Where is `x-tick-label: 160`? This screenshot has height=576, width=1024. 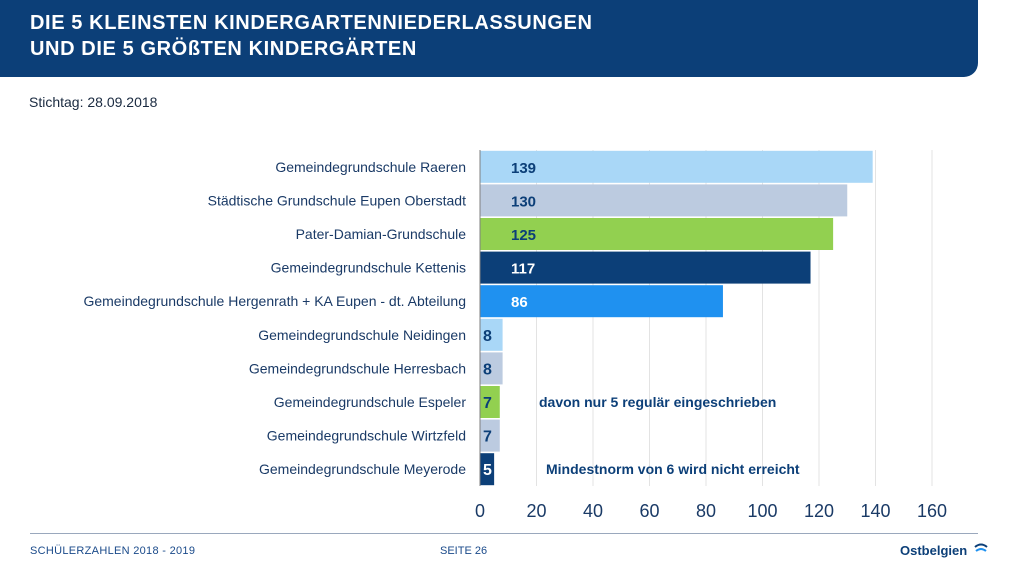 x-tick-label: 160 is located at coordinates (932, 511).